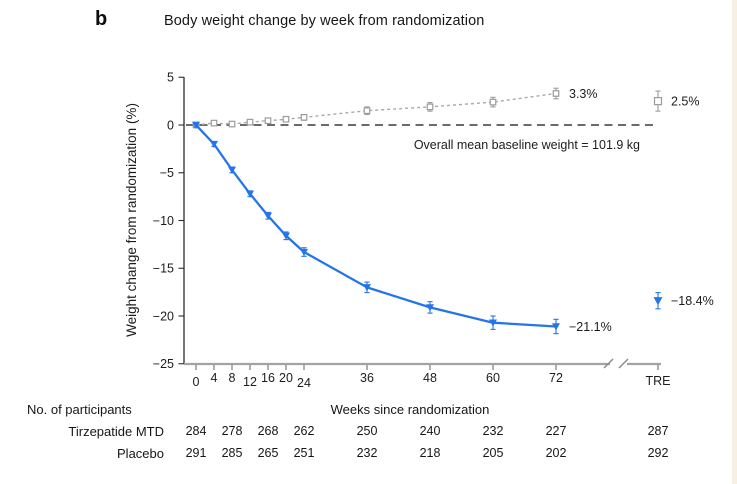 This screenshot has width=737, height=484. Describe the element at coordinates (556, 453) in the screenshot. I see `participants-count: 202` at that location.